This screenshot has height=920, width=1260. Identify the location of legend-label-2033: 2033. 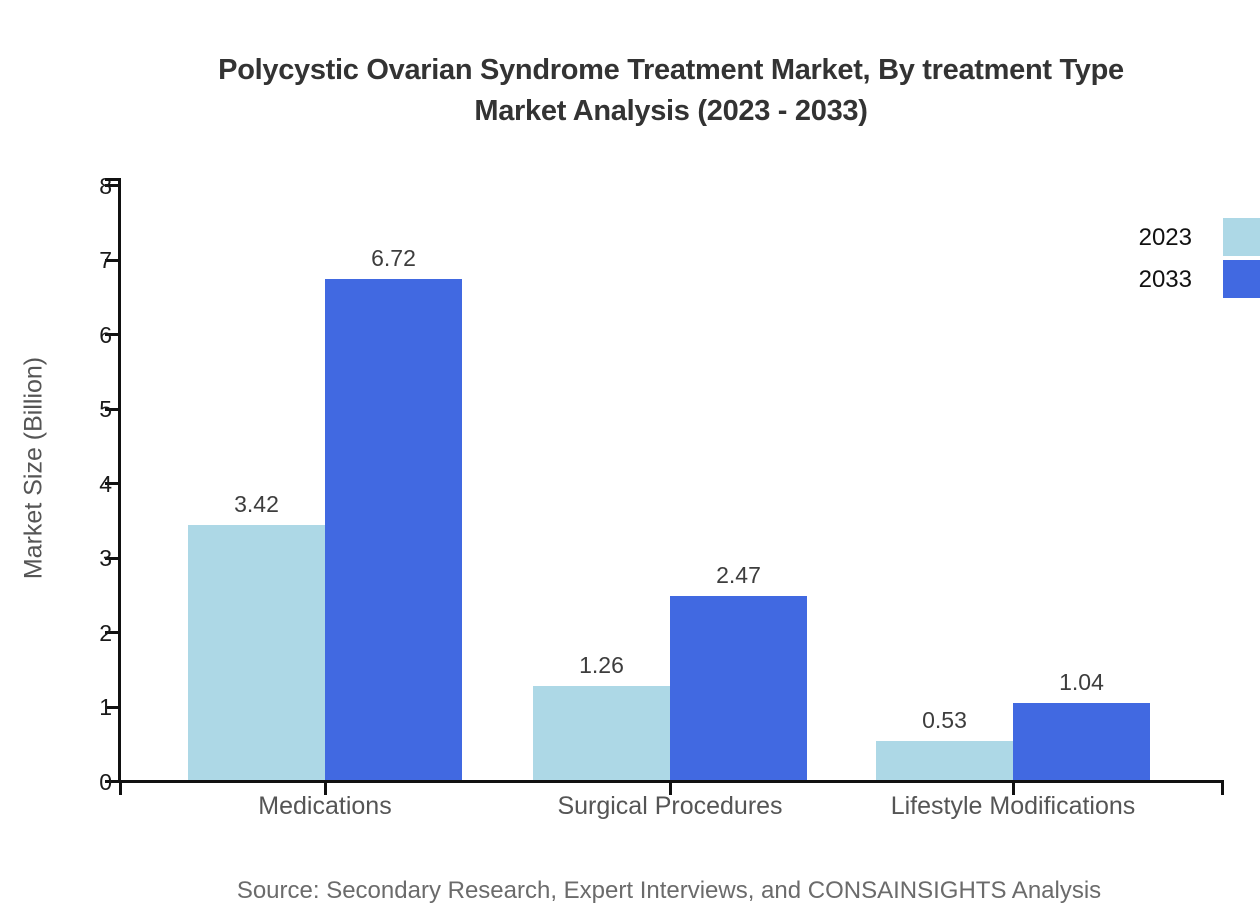
(1165, 279).